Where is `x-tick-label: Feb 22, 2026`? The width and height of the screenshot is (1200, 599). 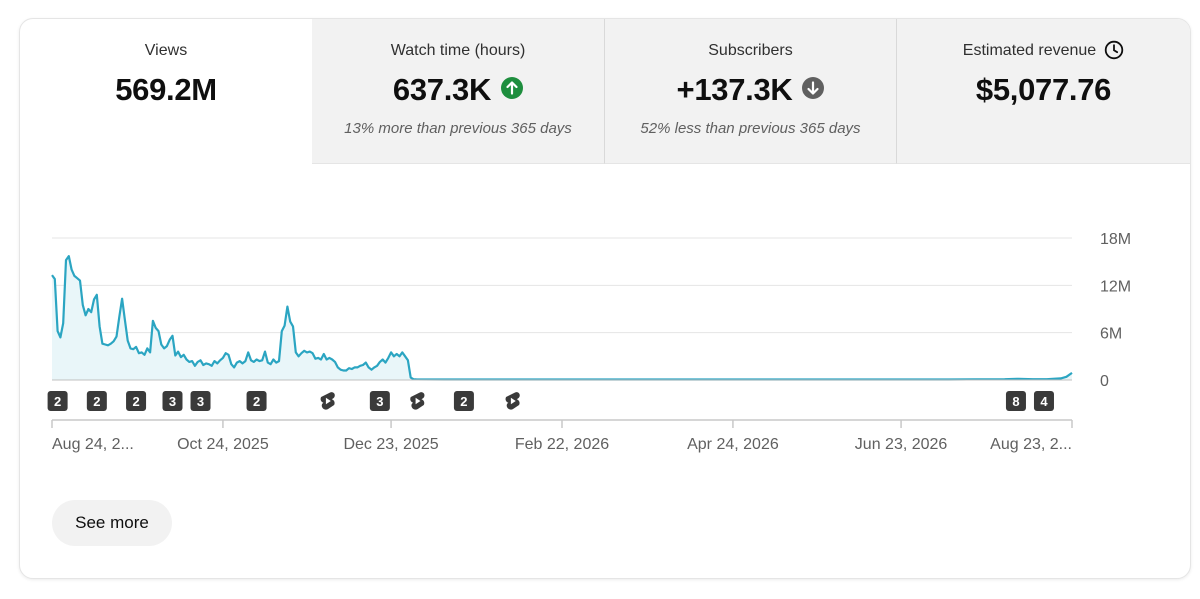
x-tick-label: Feb 22, 2026 is located at coordinates (562, 444).